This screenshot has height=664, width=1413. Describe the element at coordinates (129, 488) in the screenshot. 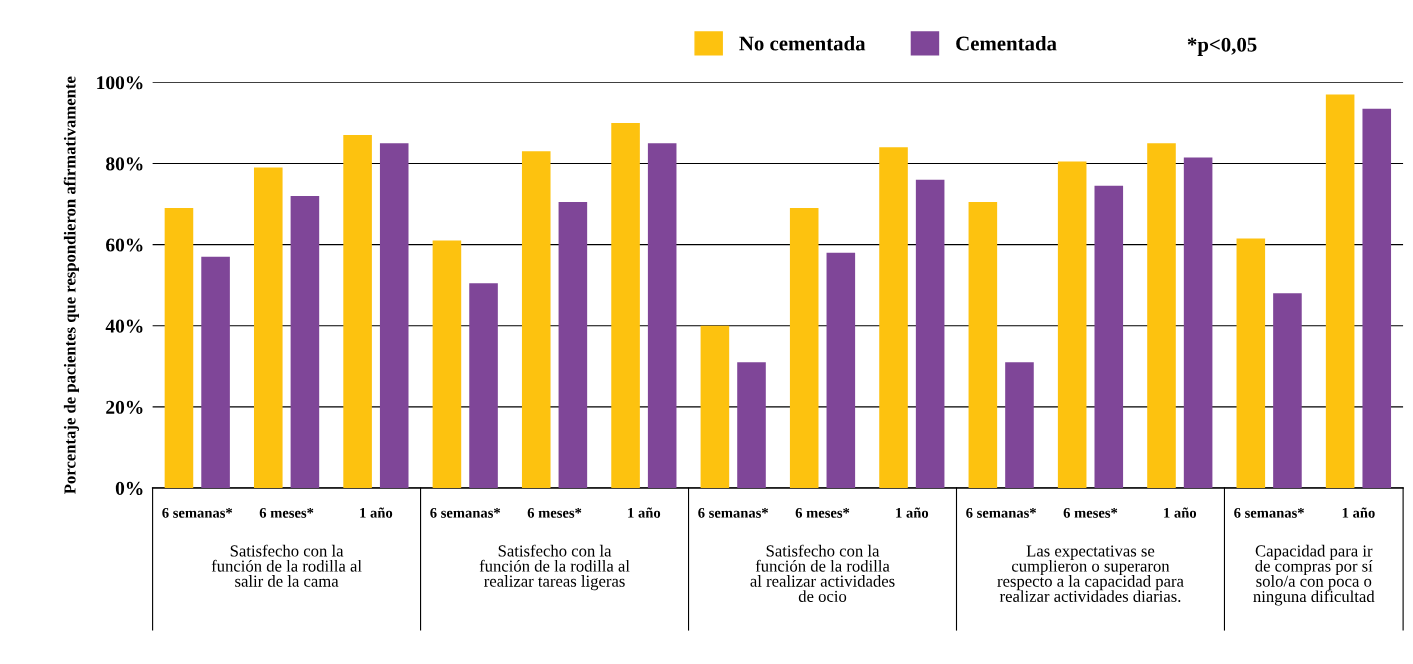

I see `y-tick-label: 0%` at that location.